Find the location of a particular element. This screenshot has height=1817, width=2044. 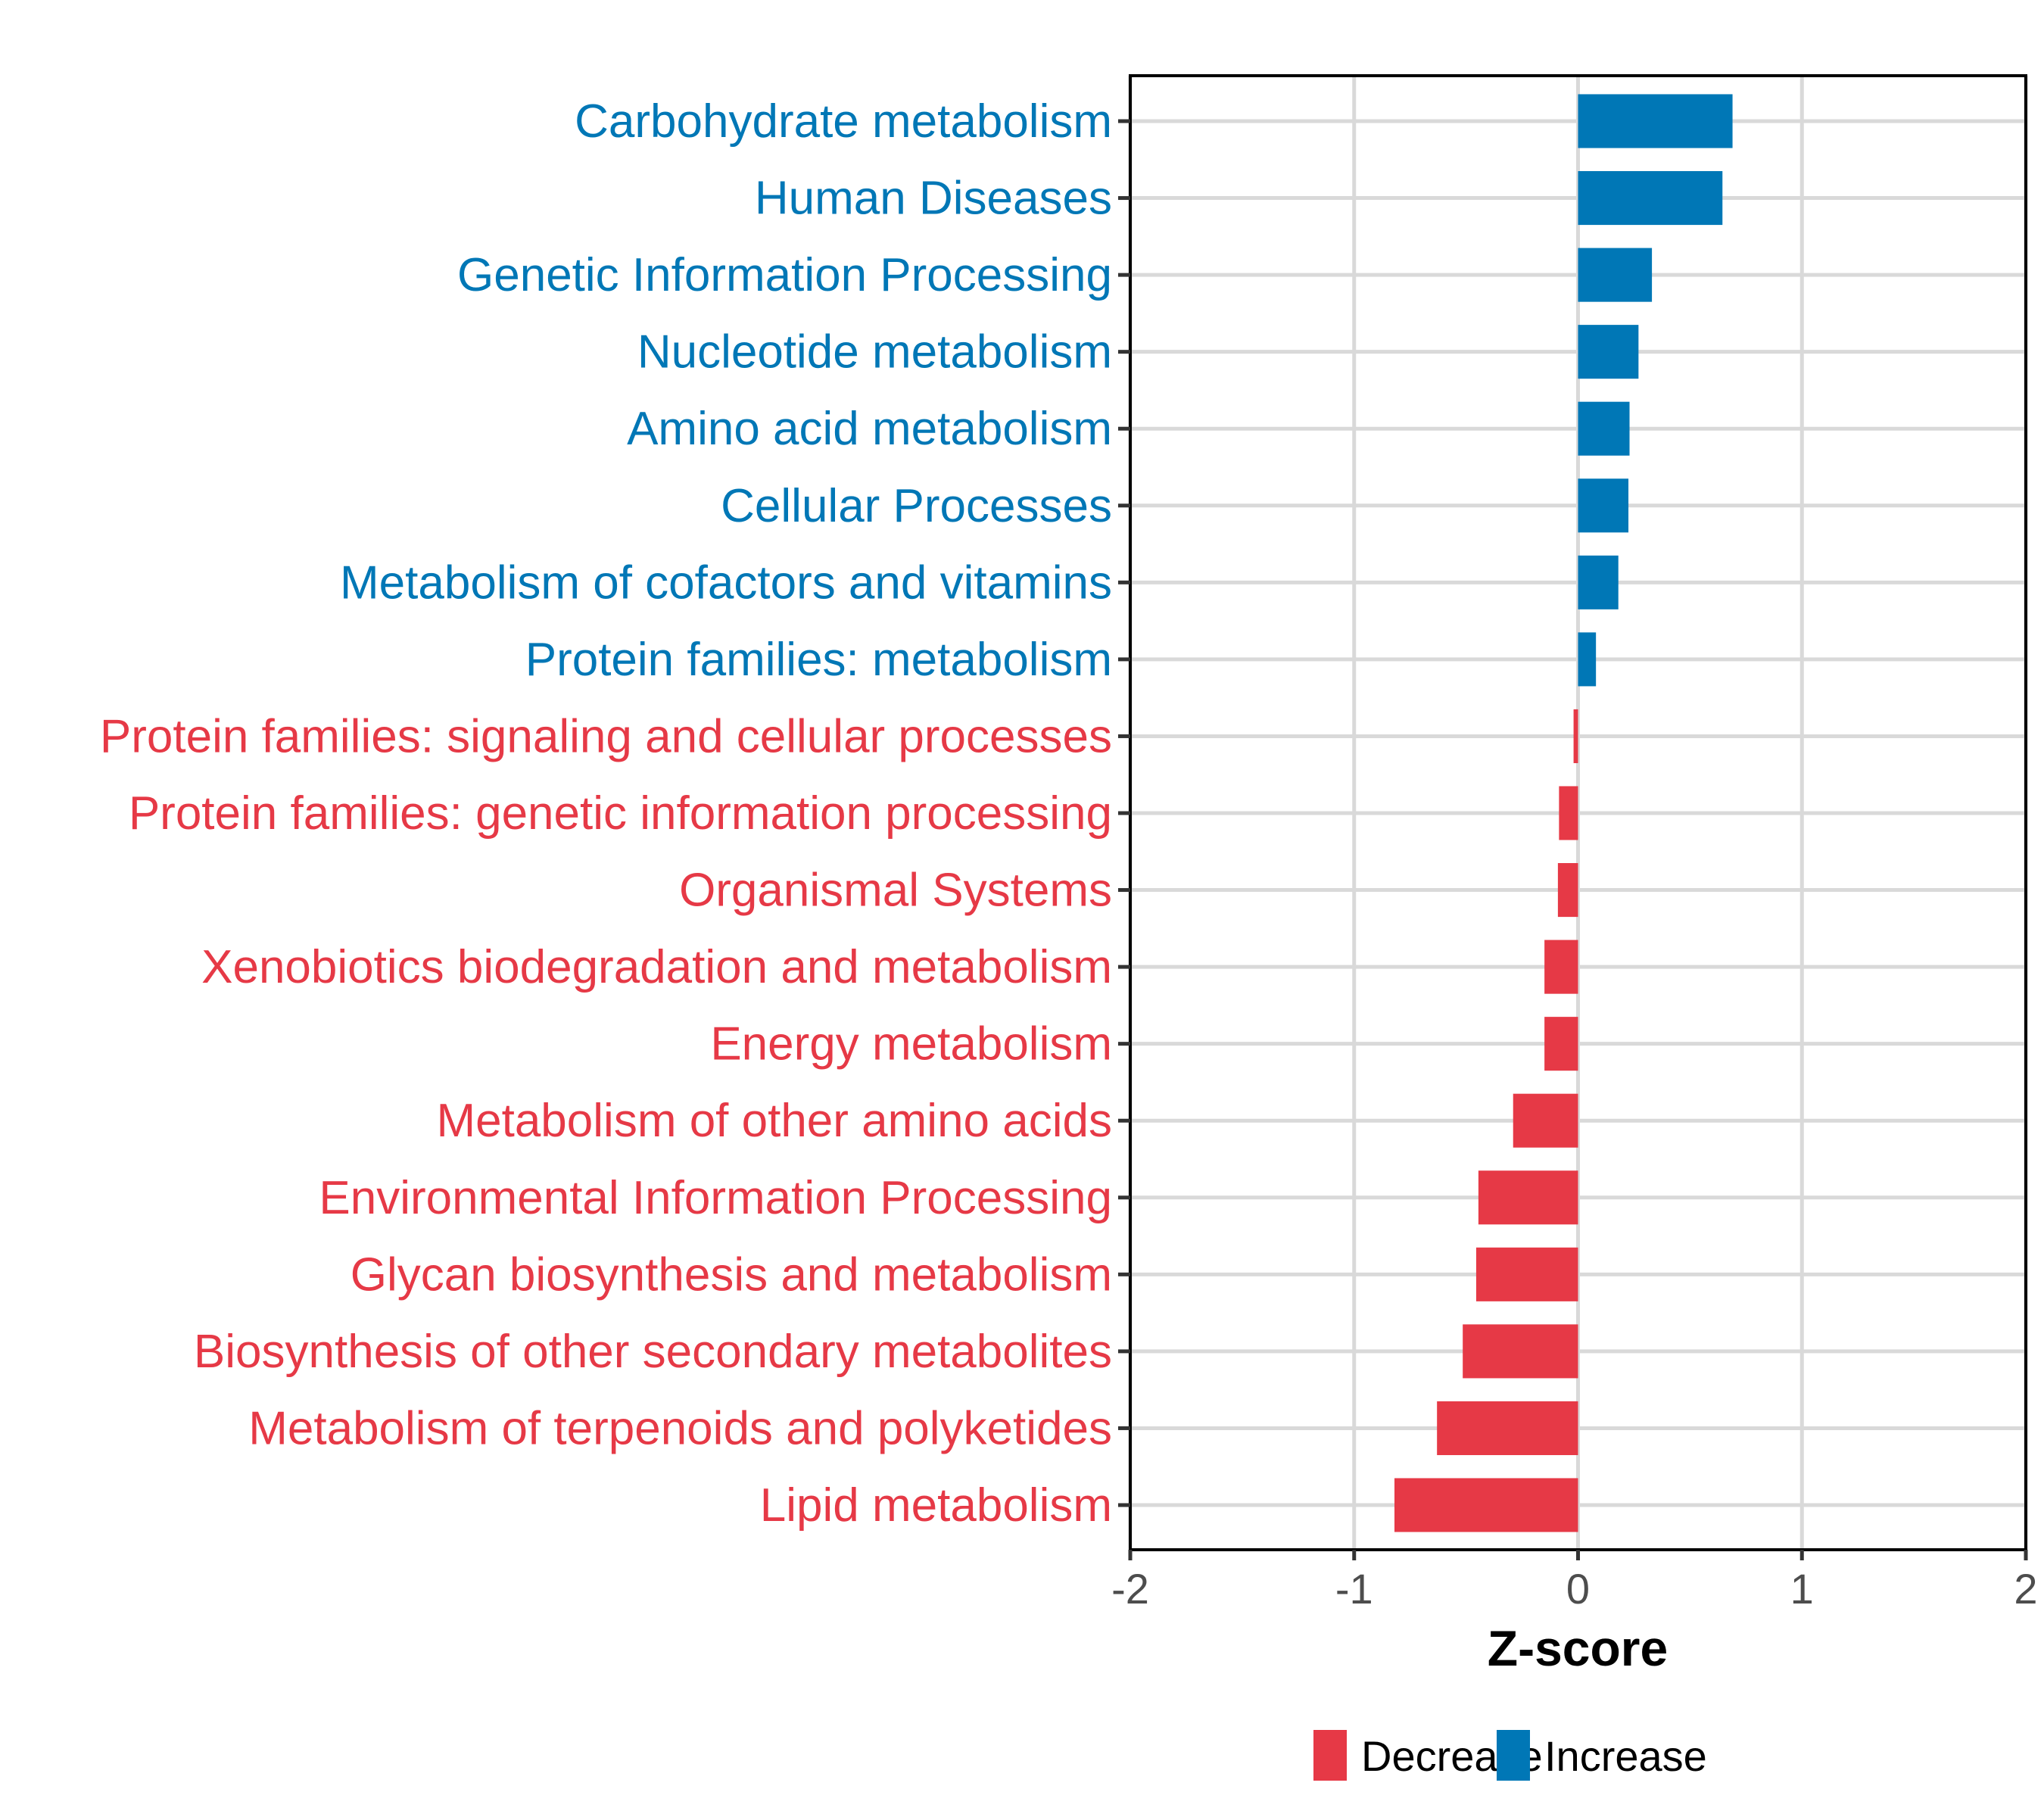

legend-item-increase: Increase is located at coordinates (1602, 1755).